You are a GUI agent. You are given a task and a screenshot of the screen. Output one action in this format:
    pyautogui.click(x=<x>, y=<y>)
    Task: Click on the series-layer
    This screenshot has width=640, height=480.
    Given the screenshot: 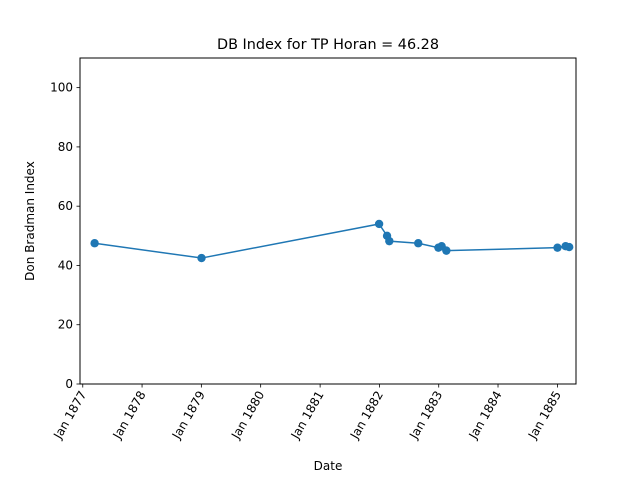 What is the action you would take?
    pyautogui.click(x=332, y=241)
    